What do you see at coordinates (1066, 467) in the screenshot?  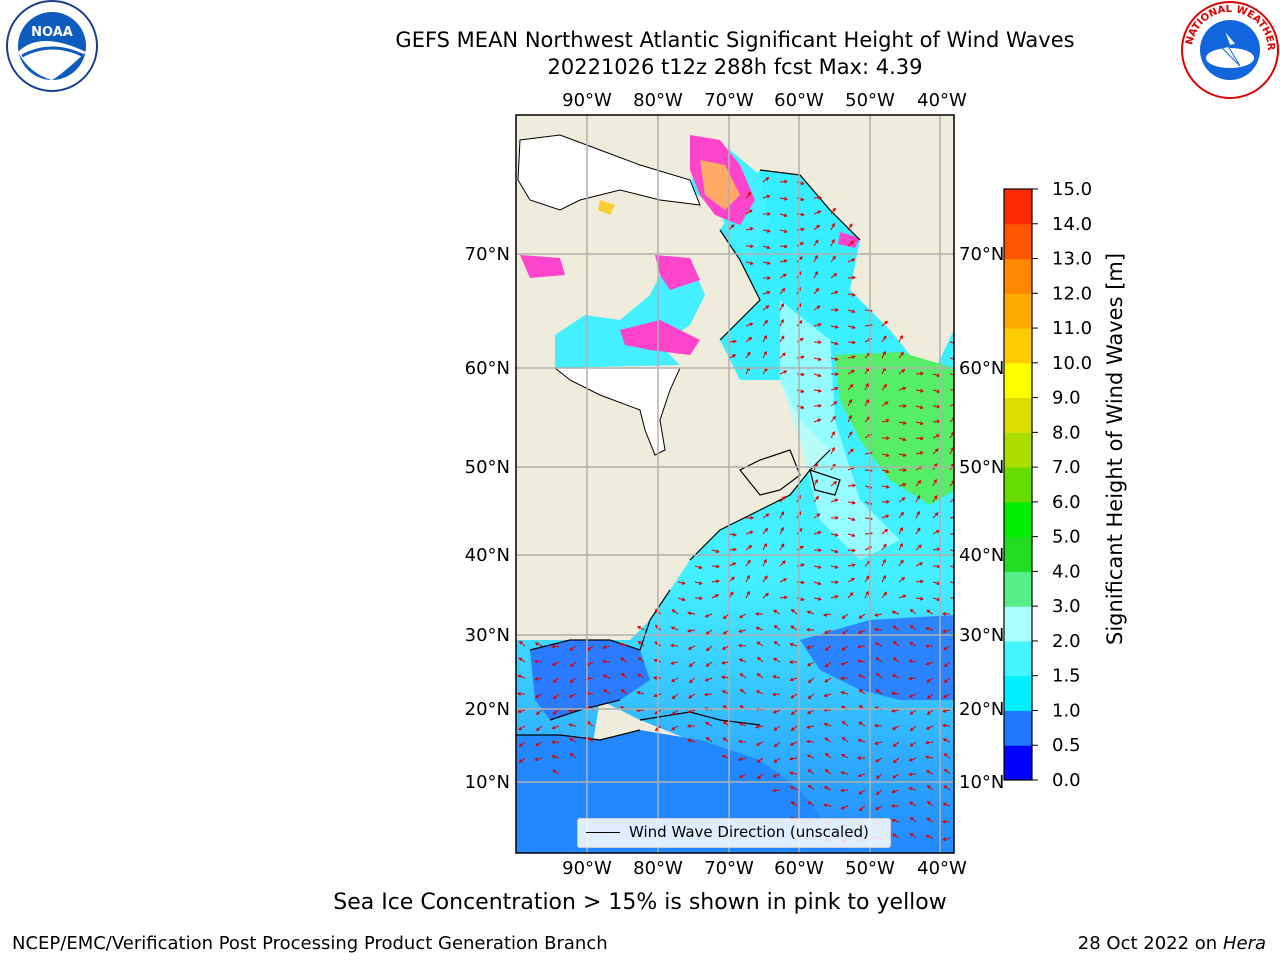 I see `colorbar-tick-label: 7.0` at bounding box center [1066, 467].